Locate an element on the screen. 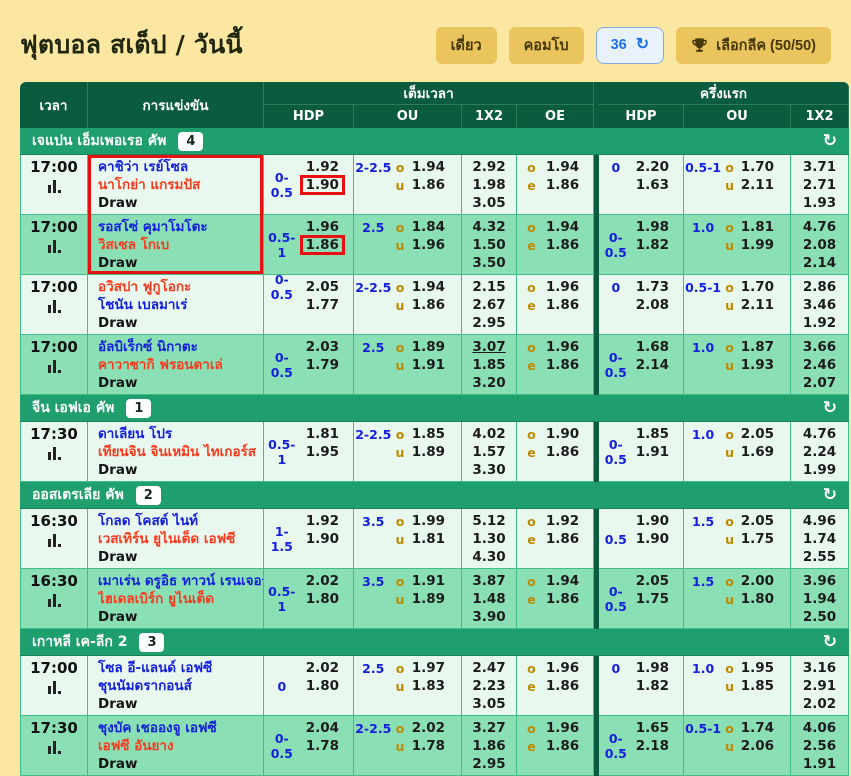  ft-hdp-away-odds: 1.95 is located at coordinates (322, 452).